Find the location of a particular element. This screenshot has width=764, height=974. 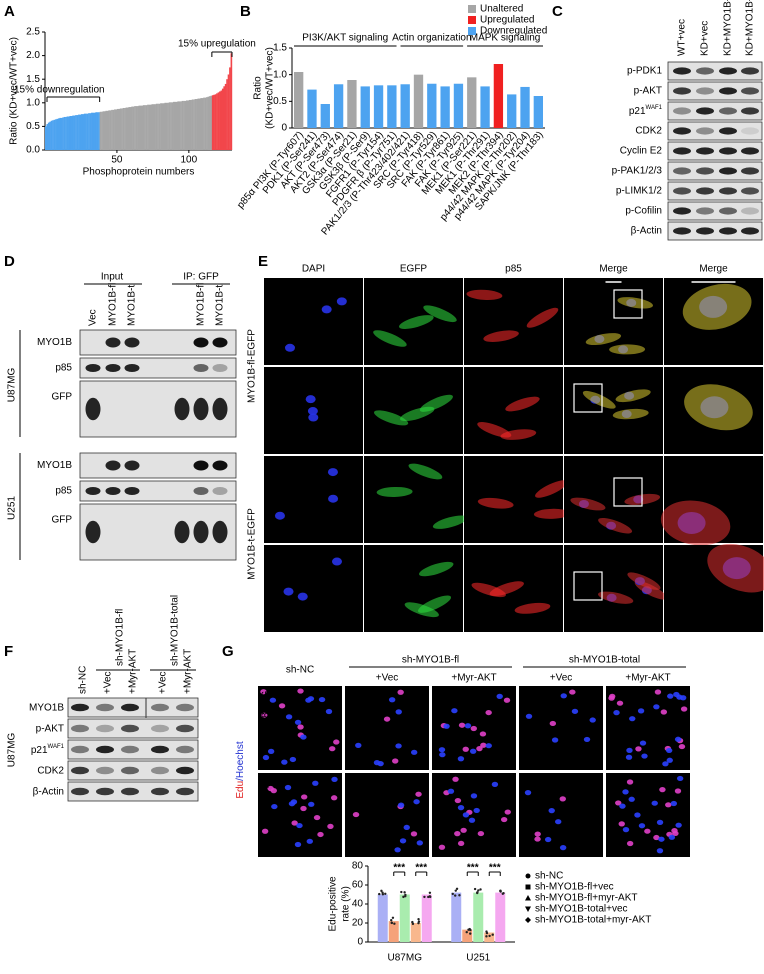

column-label: +Myr-AKT is located at coordinates (647, 678).